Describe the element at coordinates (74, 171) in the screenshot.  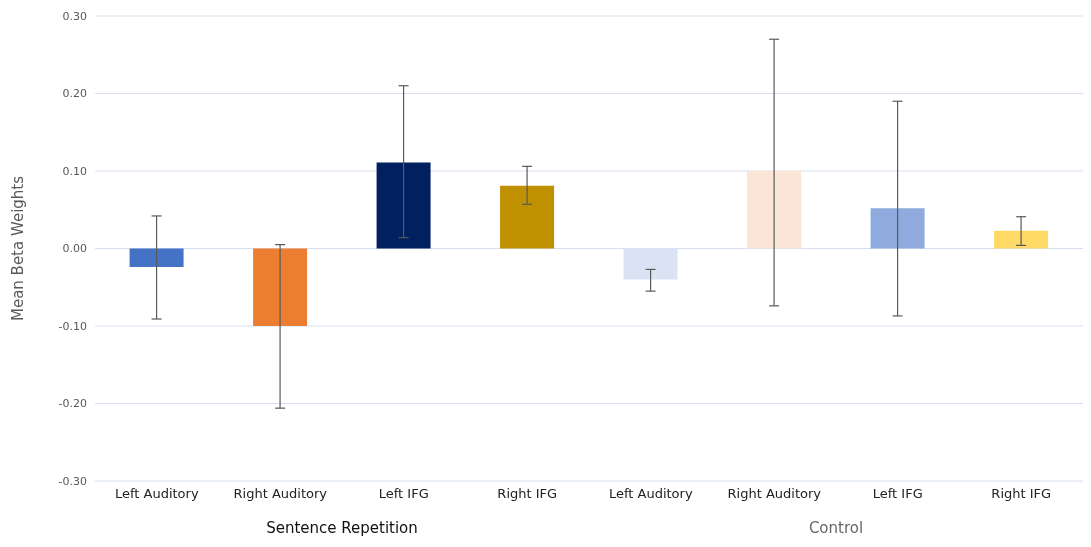
I see `y-tick-label: 0.10` at that location.